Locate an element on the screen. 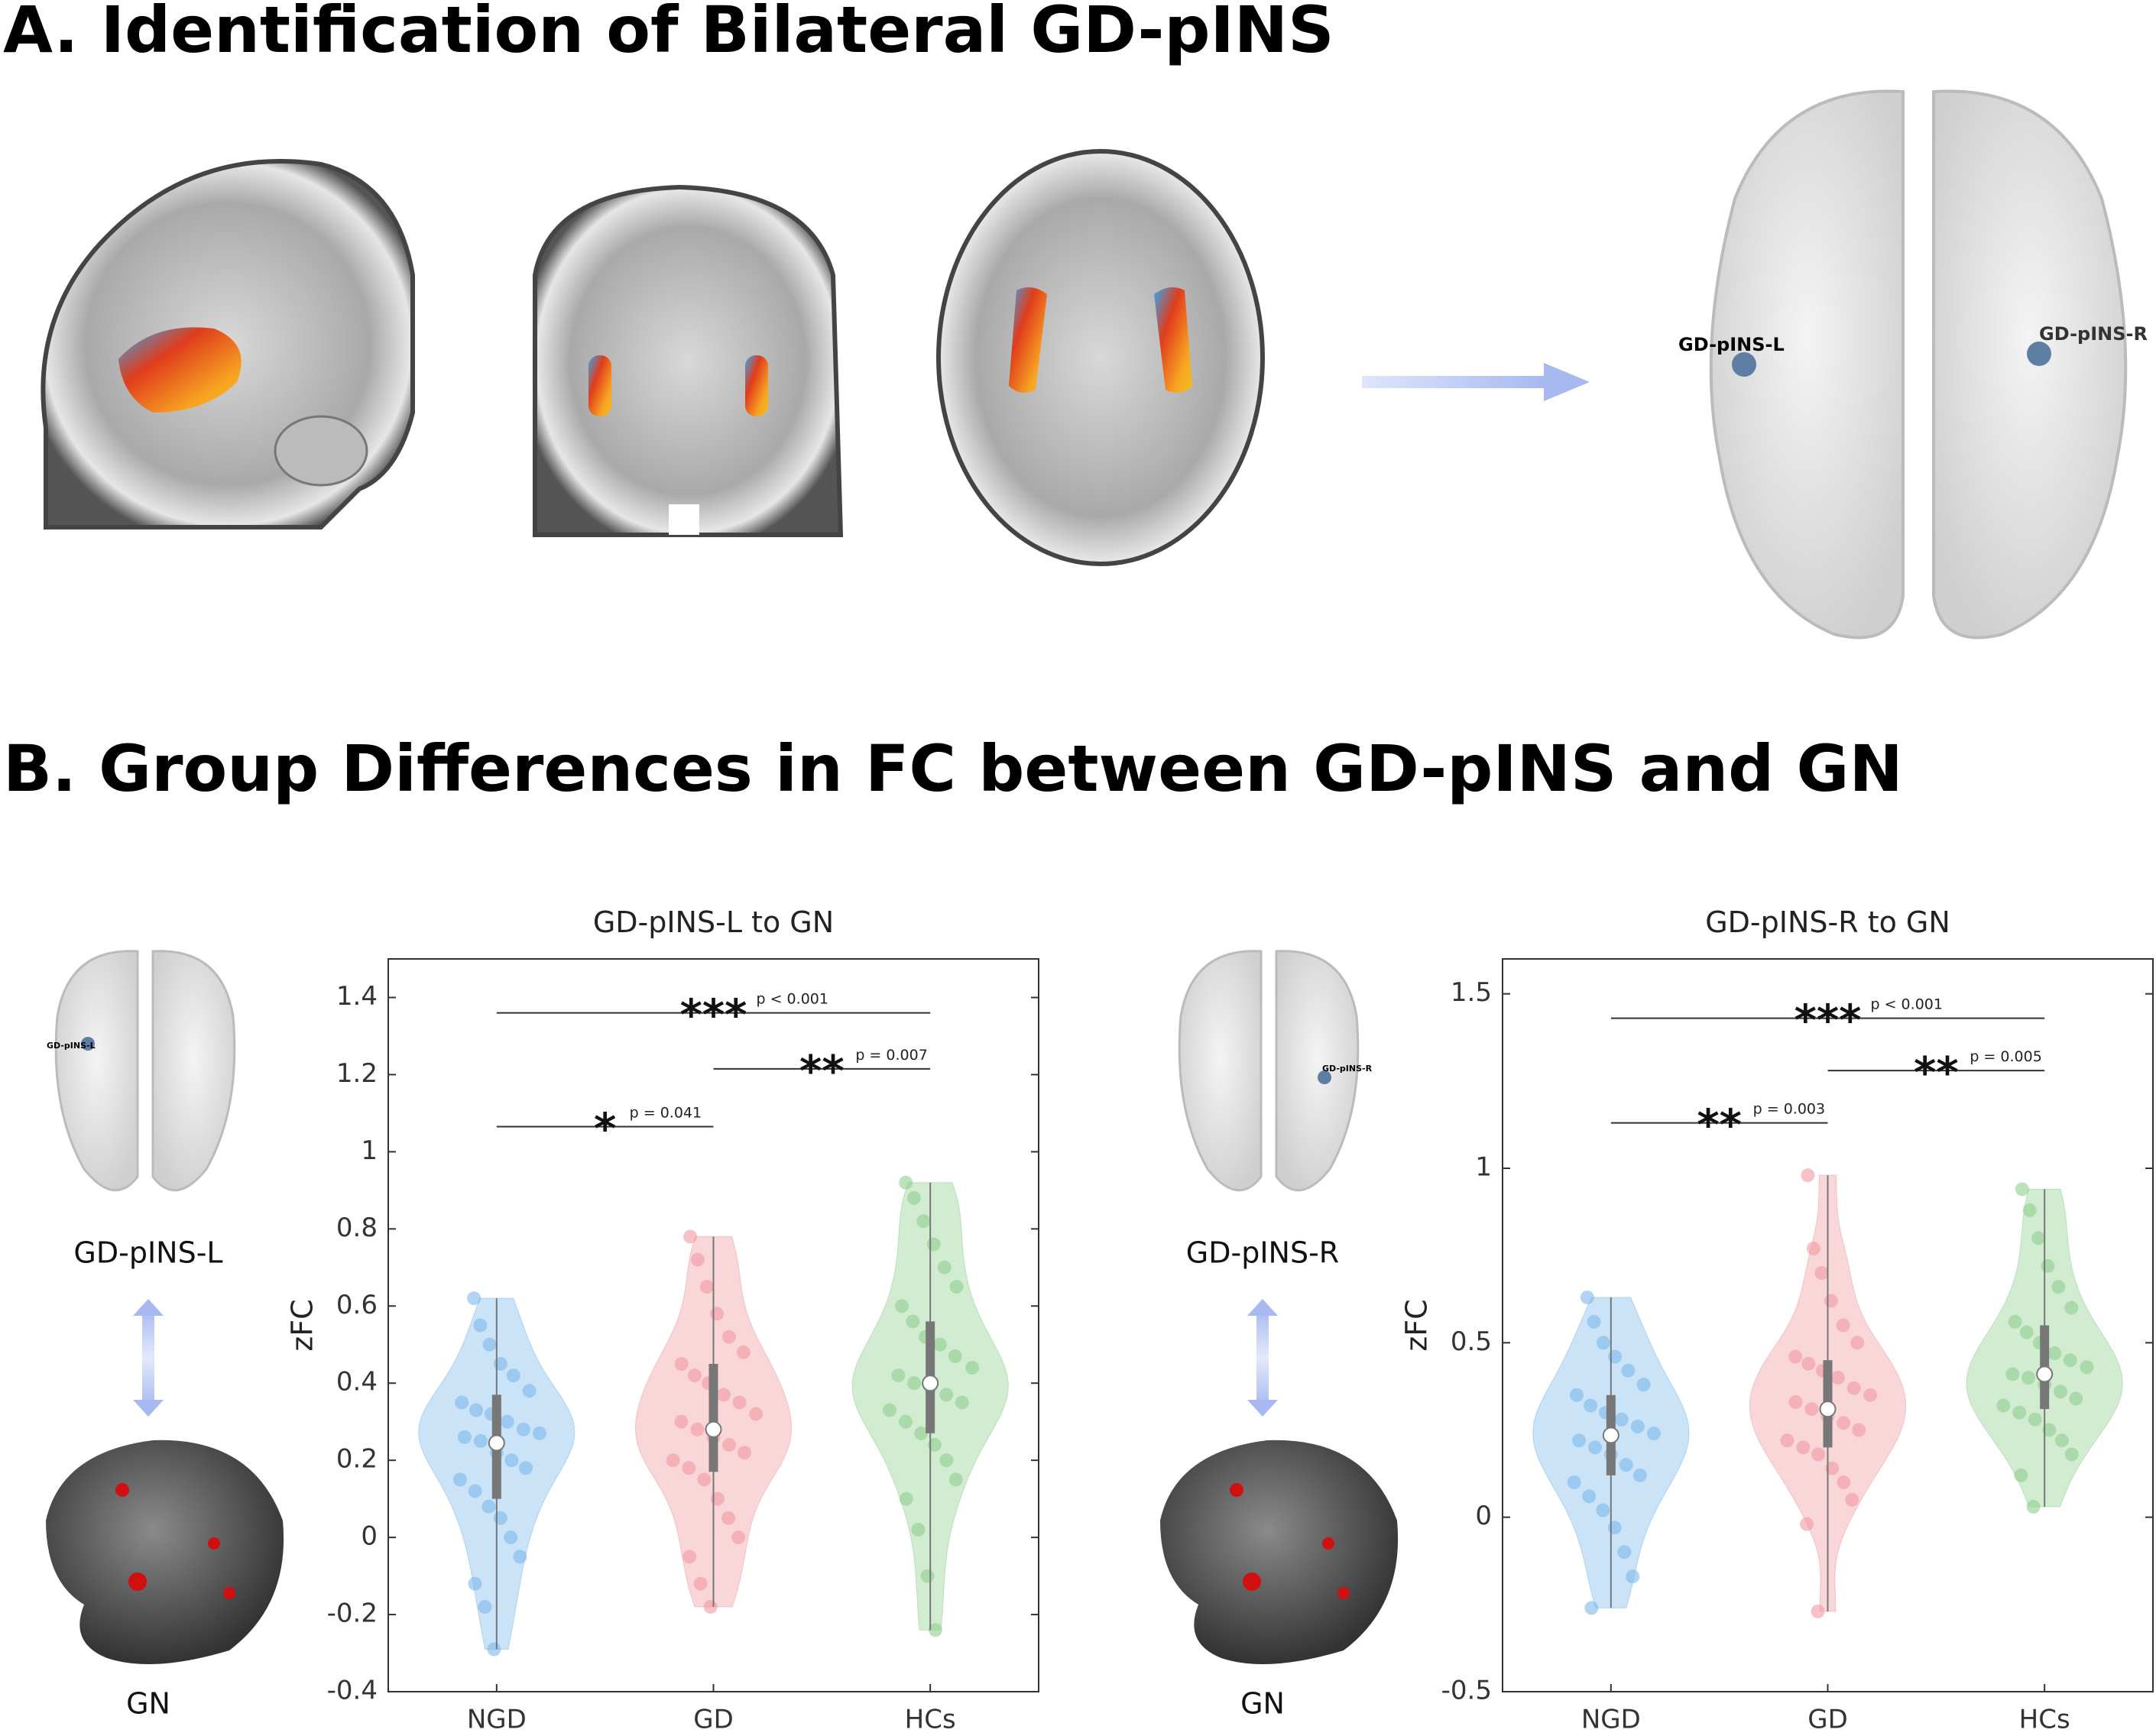 This screenshot has height=1736, width=2156. seed-label: GD-pINS-L is located at coordinates (147, 1253).